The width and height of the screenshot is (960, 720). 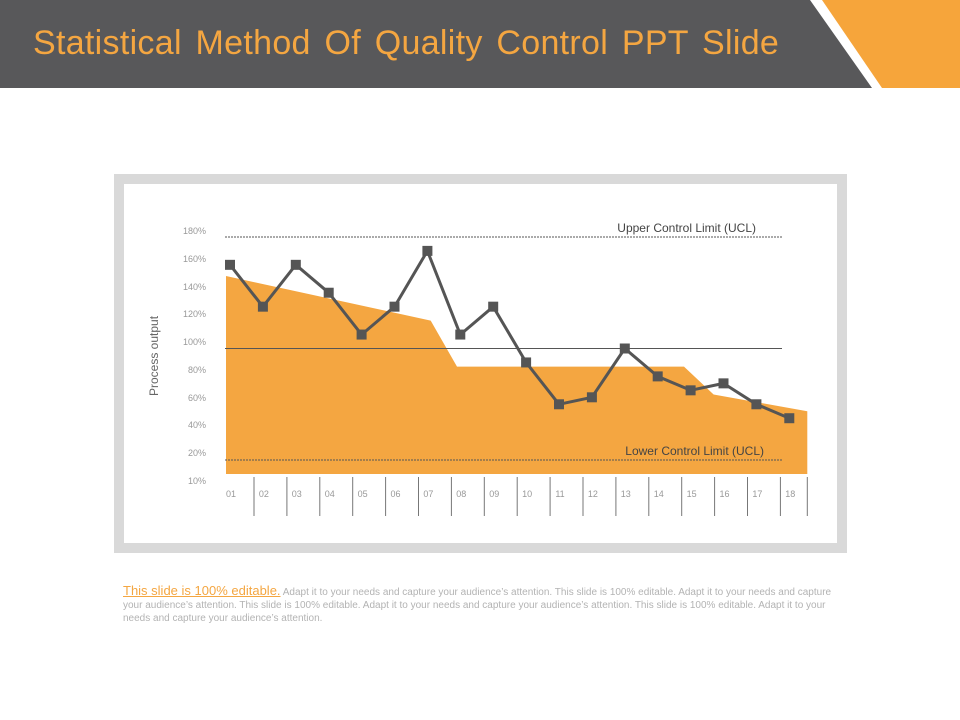 What do you see at coordinates (509, 334) in the screenshot?
I see `process-output-line` at bounding box center [509, 334].